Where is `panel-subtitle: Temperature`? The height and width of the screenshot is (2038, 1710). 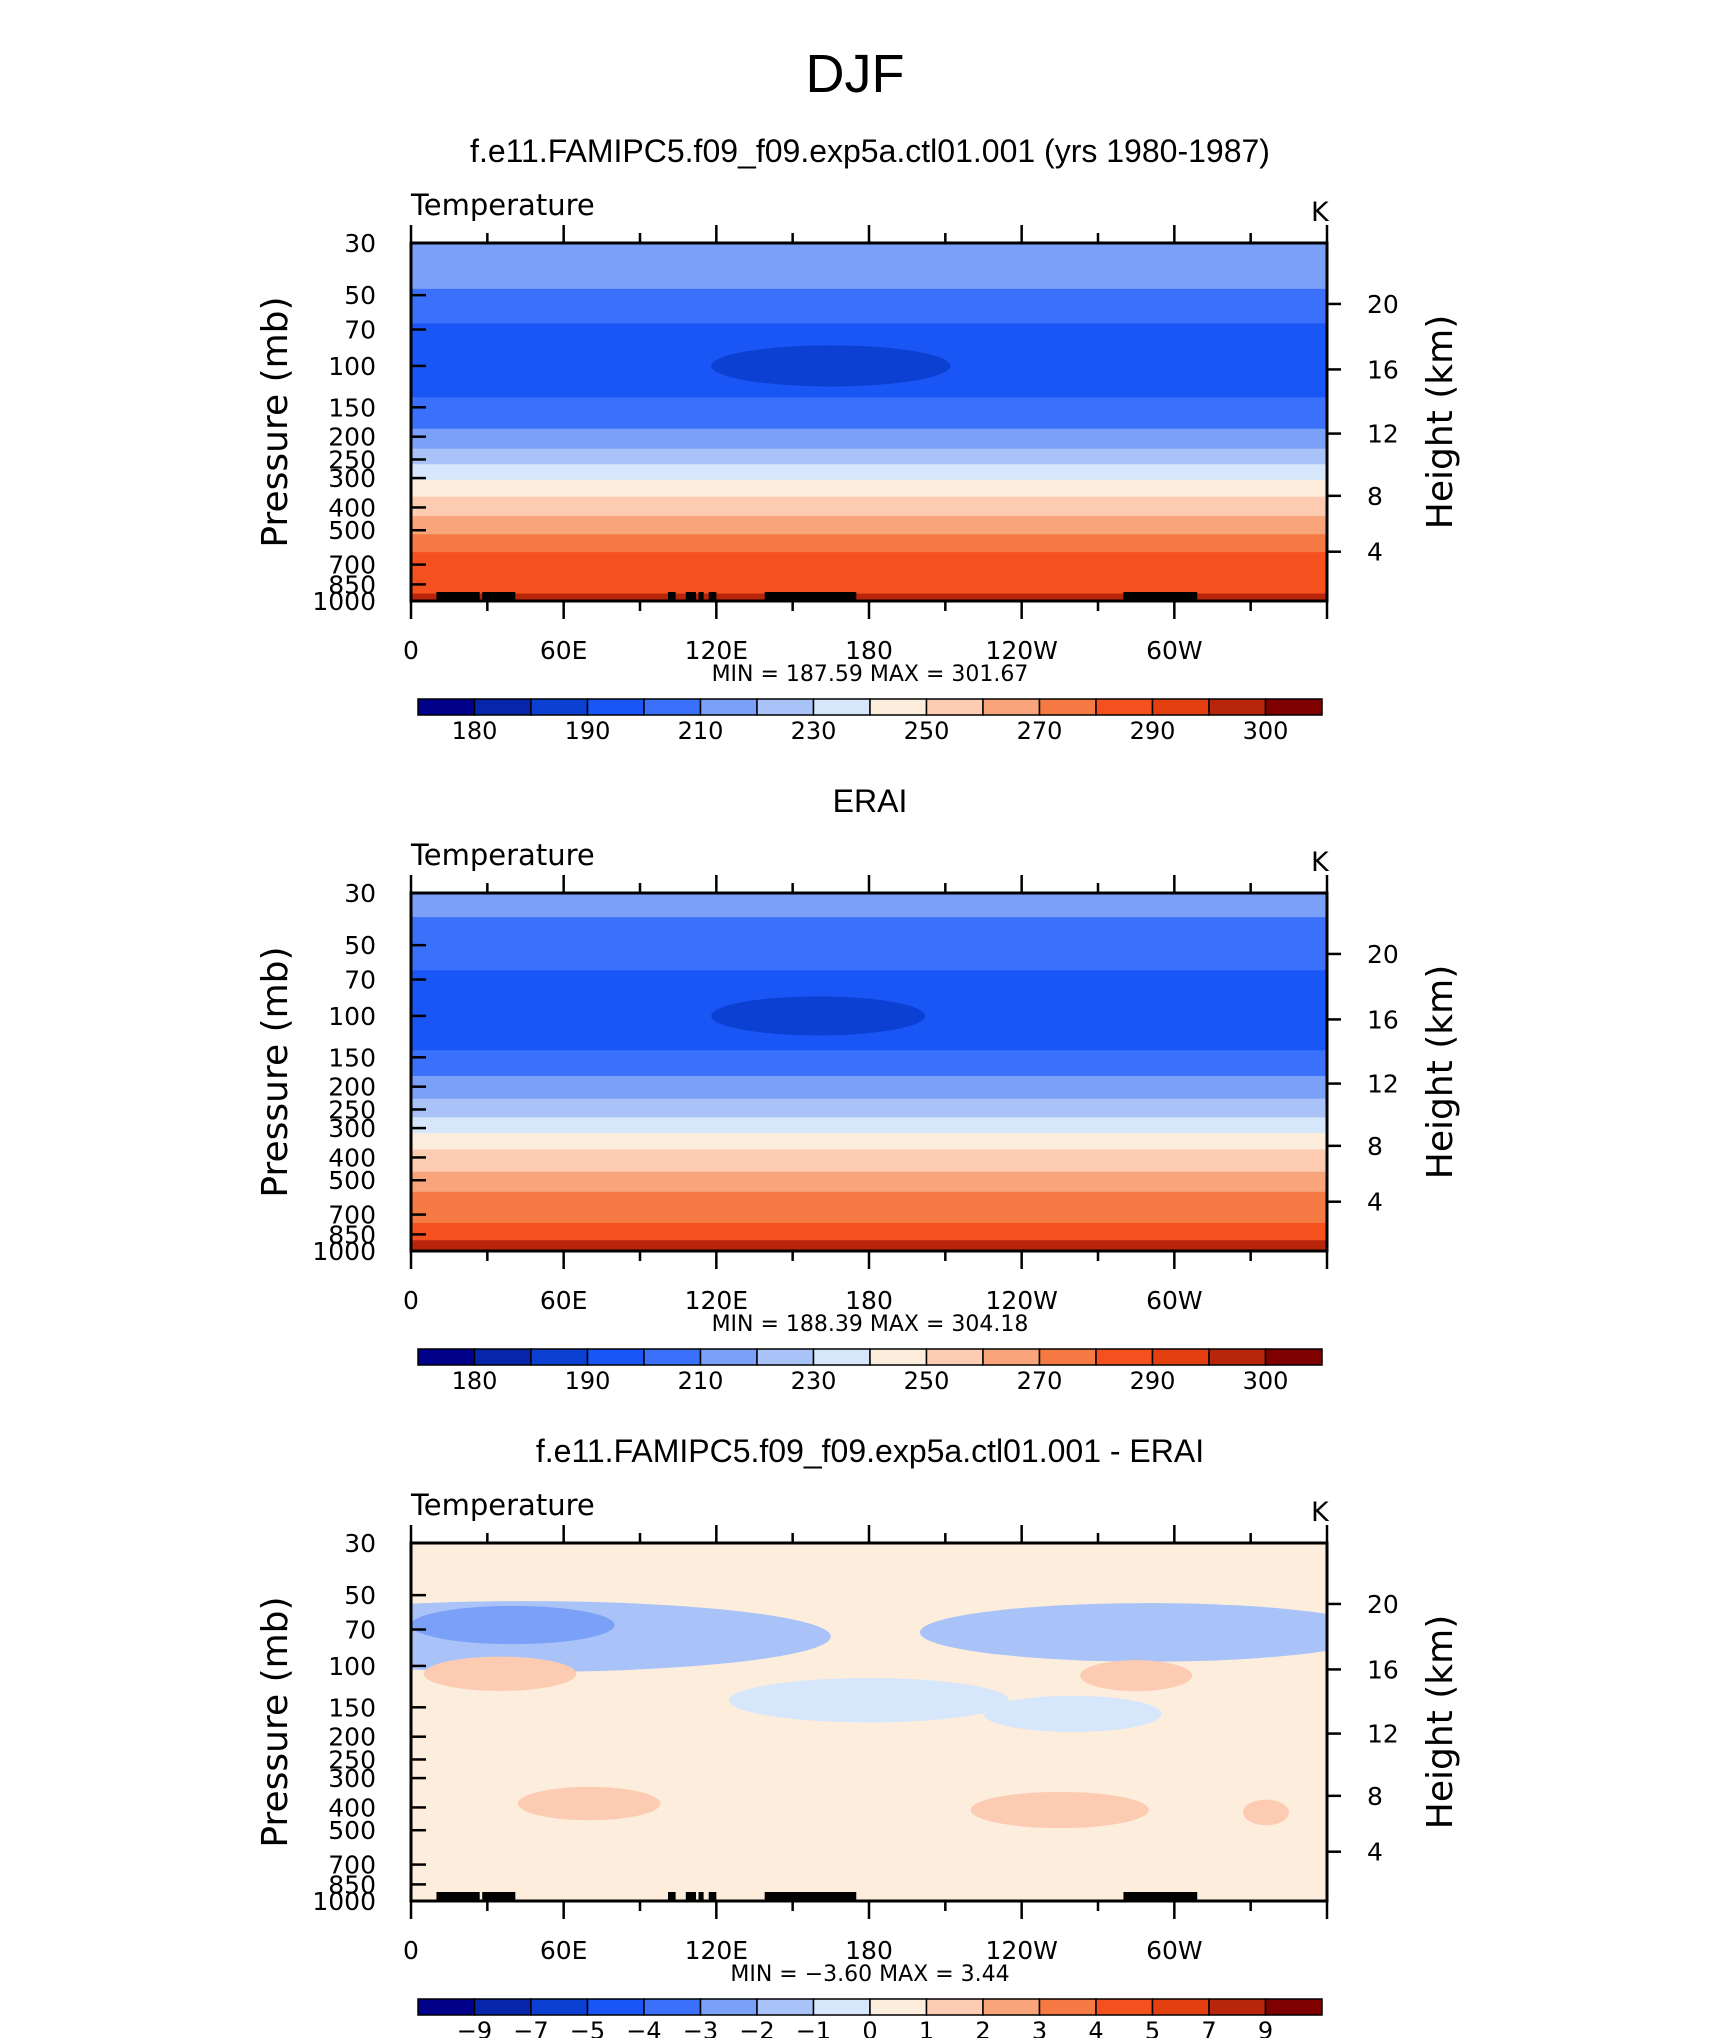
panel-subtitle: Temperature is located at coordinates (502, 855).